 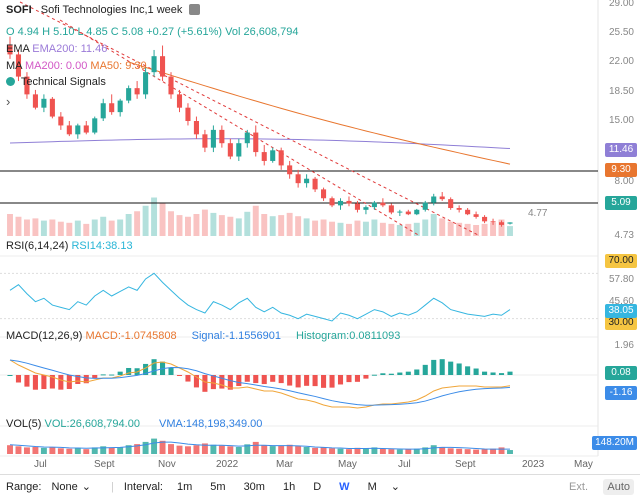 I want to click on chevron-down-icon: ⌄, so click(x=86, y=487).